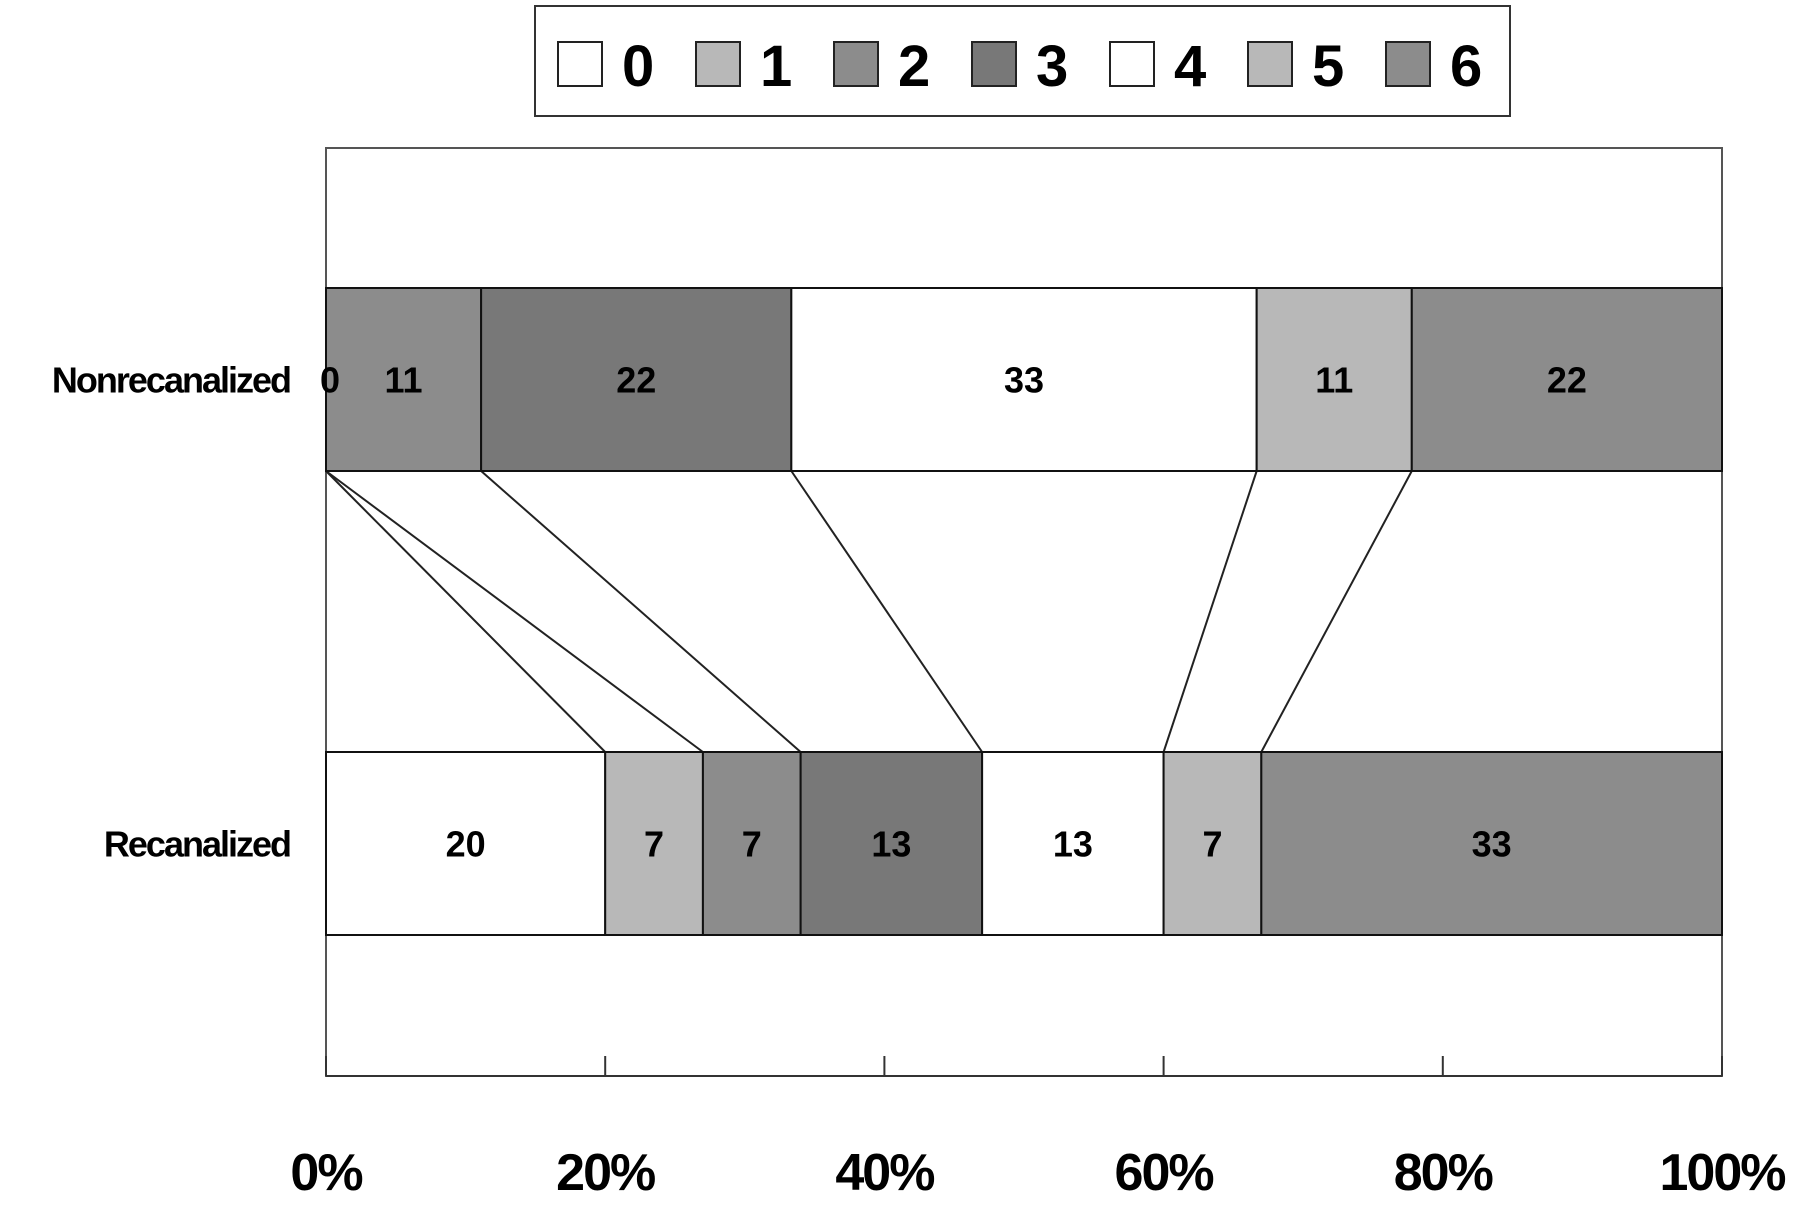  I want to click on x-tick-label-1: 20%, so click(605, 1173).